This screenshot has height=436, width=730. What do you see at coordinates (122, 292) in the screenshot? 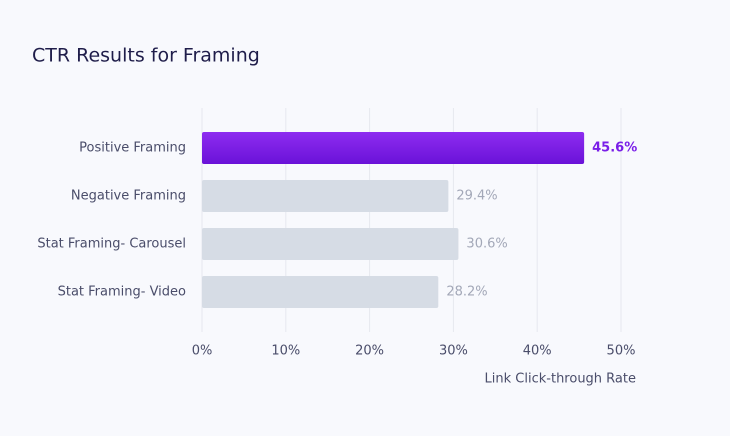
I see `y-tick-label: Stat Framing- Video` at bounding box center [122, 292].